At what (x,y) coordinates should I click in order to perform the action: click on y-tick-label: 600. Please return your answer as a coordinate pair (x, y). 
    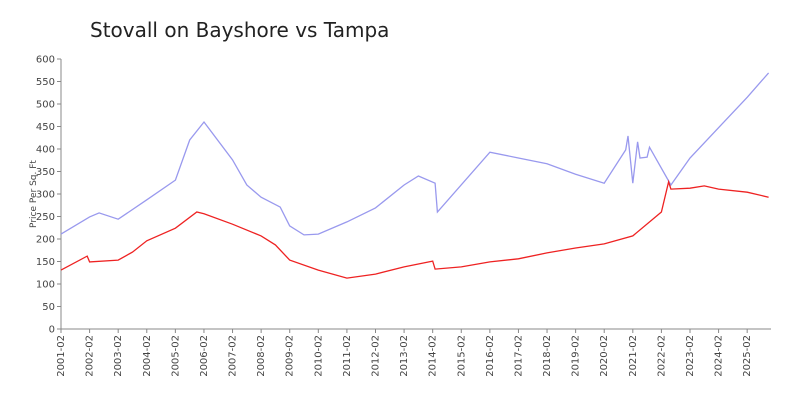
    Looking at the image, I should click on (45, 60).